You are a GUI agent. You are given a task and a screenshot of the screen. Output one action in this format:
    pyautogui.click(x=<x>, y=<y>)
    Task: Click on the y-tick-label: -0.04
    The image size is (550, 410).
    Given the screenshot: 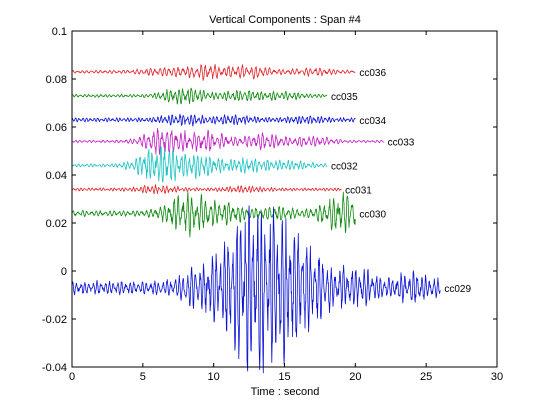 What is the action you would take?
    pyautogui.click(x=54, y=368)
    